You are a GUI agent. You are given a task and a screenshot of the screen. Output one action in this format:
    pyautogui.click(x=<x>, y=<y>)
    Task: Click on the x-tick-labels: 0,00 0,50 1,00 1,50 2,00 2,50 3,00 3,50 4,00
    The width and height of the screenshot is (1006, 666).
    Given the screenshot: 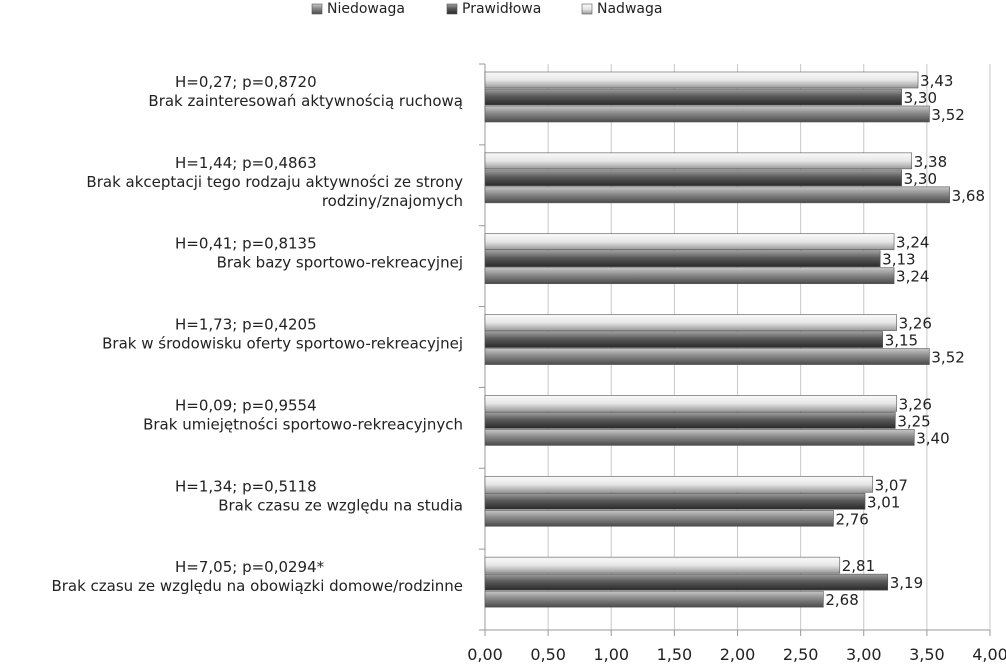 What is the action you would take?
    pyautogui.click(x=736, y=654)
    